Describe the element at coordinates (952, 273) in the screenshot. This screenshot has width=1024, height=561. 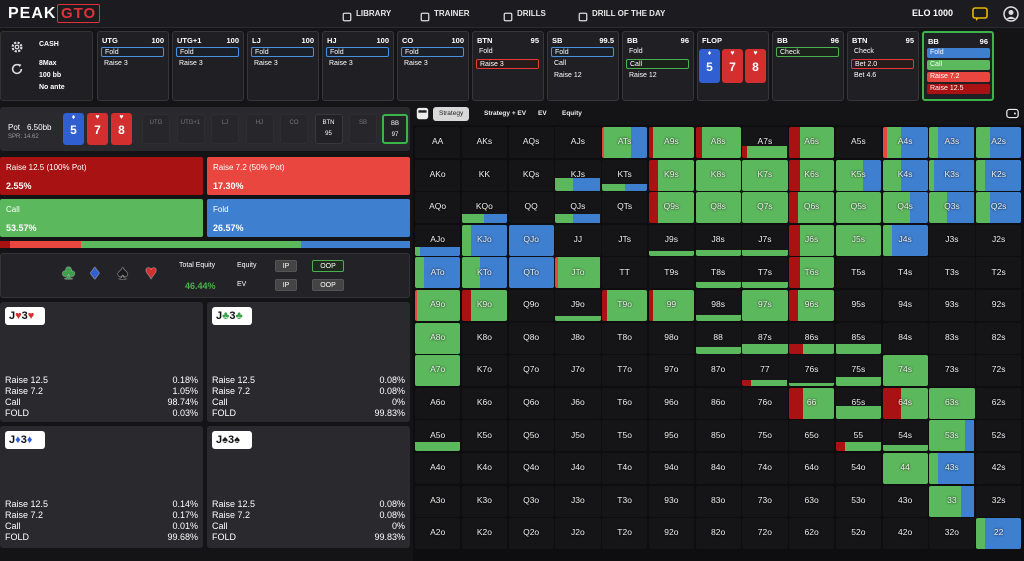
I see `hand-cell: T3s` at that location.